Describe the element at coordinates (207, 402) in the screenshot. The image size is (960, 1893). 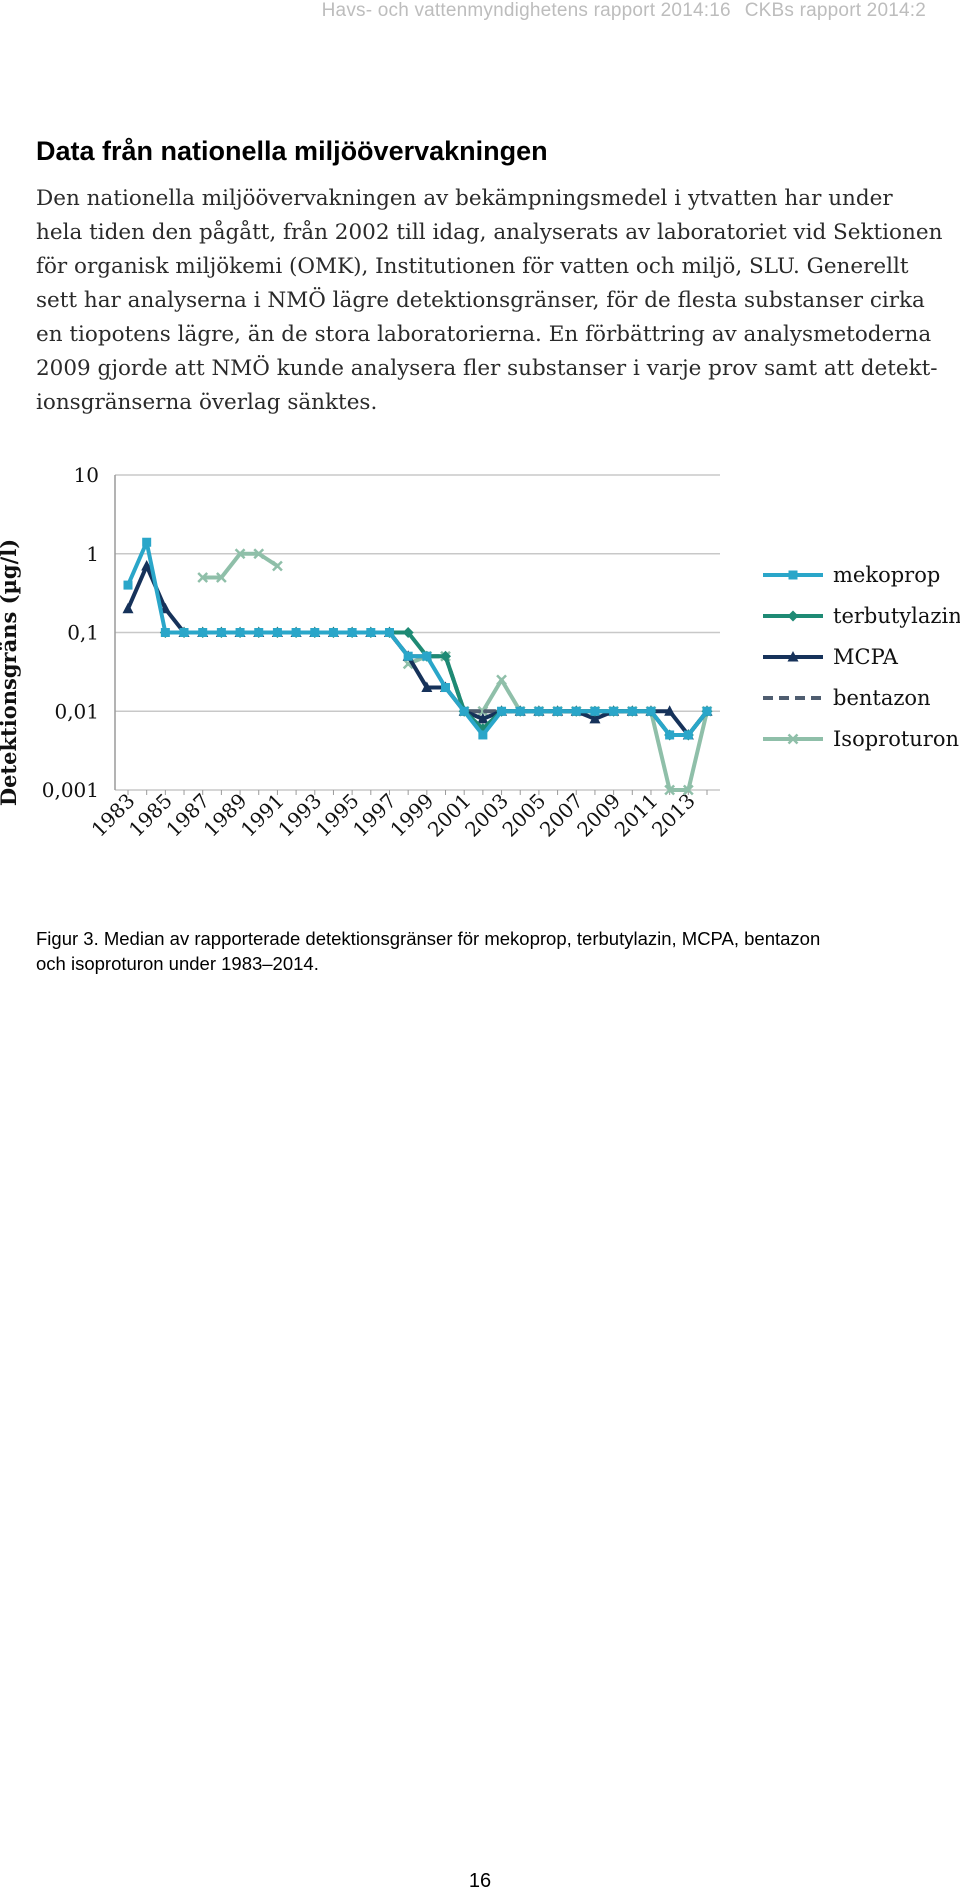
I see `paragraph-line: ionsgränserna överlag sänktes.` at that location.